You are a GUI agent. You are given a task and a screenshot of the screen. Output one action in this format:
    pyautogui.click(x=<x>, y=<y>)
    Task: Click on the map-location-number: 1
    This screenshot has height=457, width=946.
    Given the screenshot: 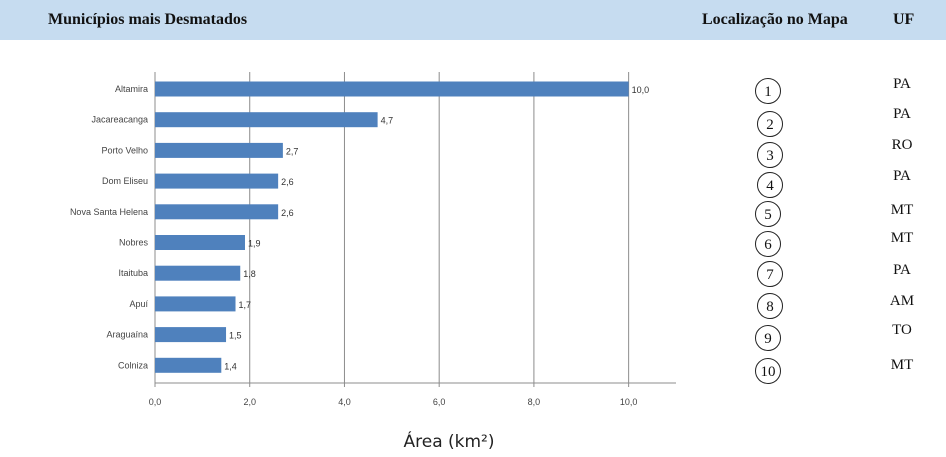 What is the action you would take?
    pyautogui.click(x=768, y=92)
    